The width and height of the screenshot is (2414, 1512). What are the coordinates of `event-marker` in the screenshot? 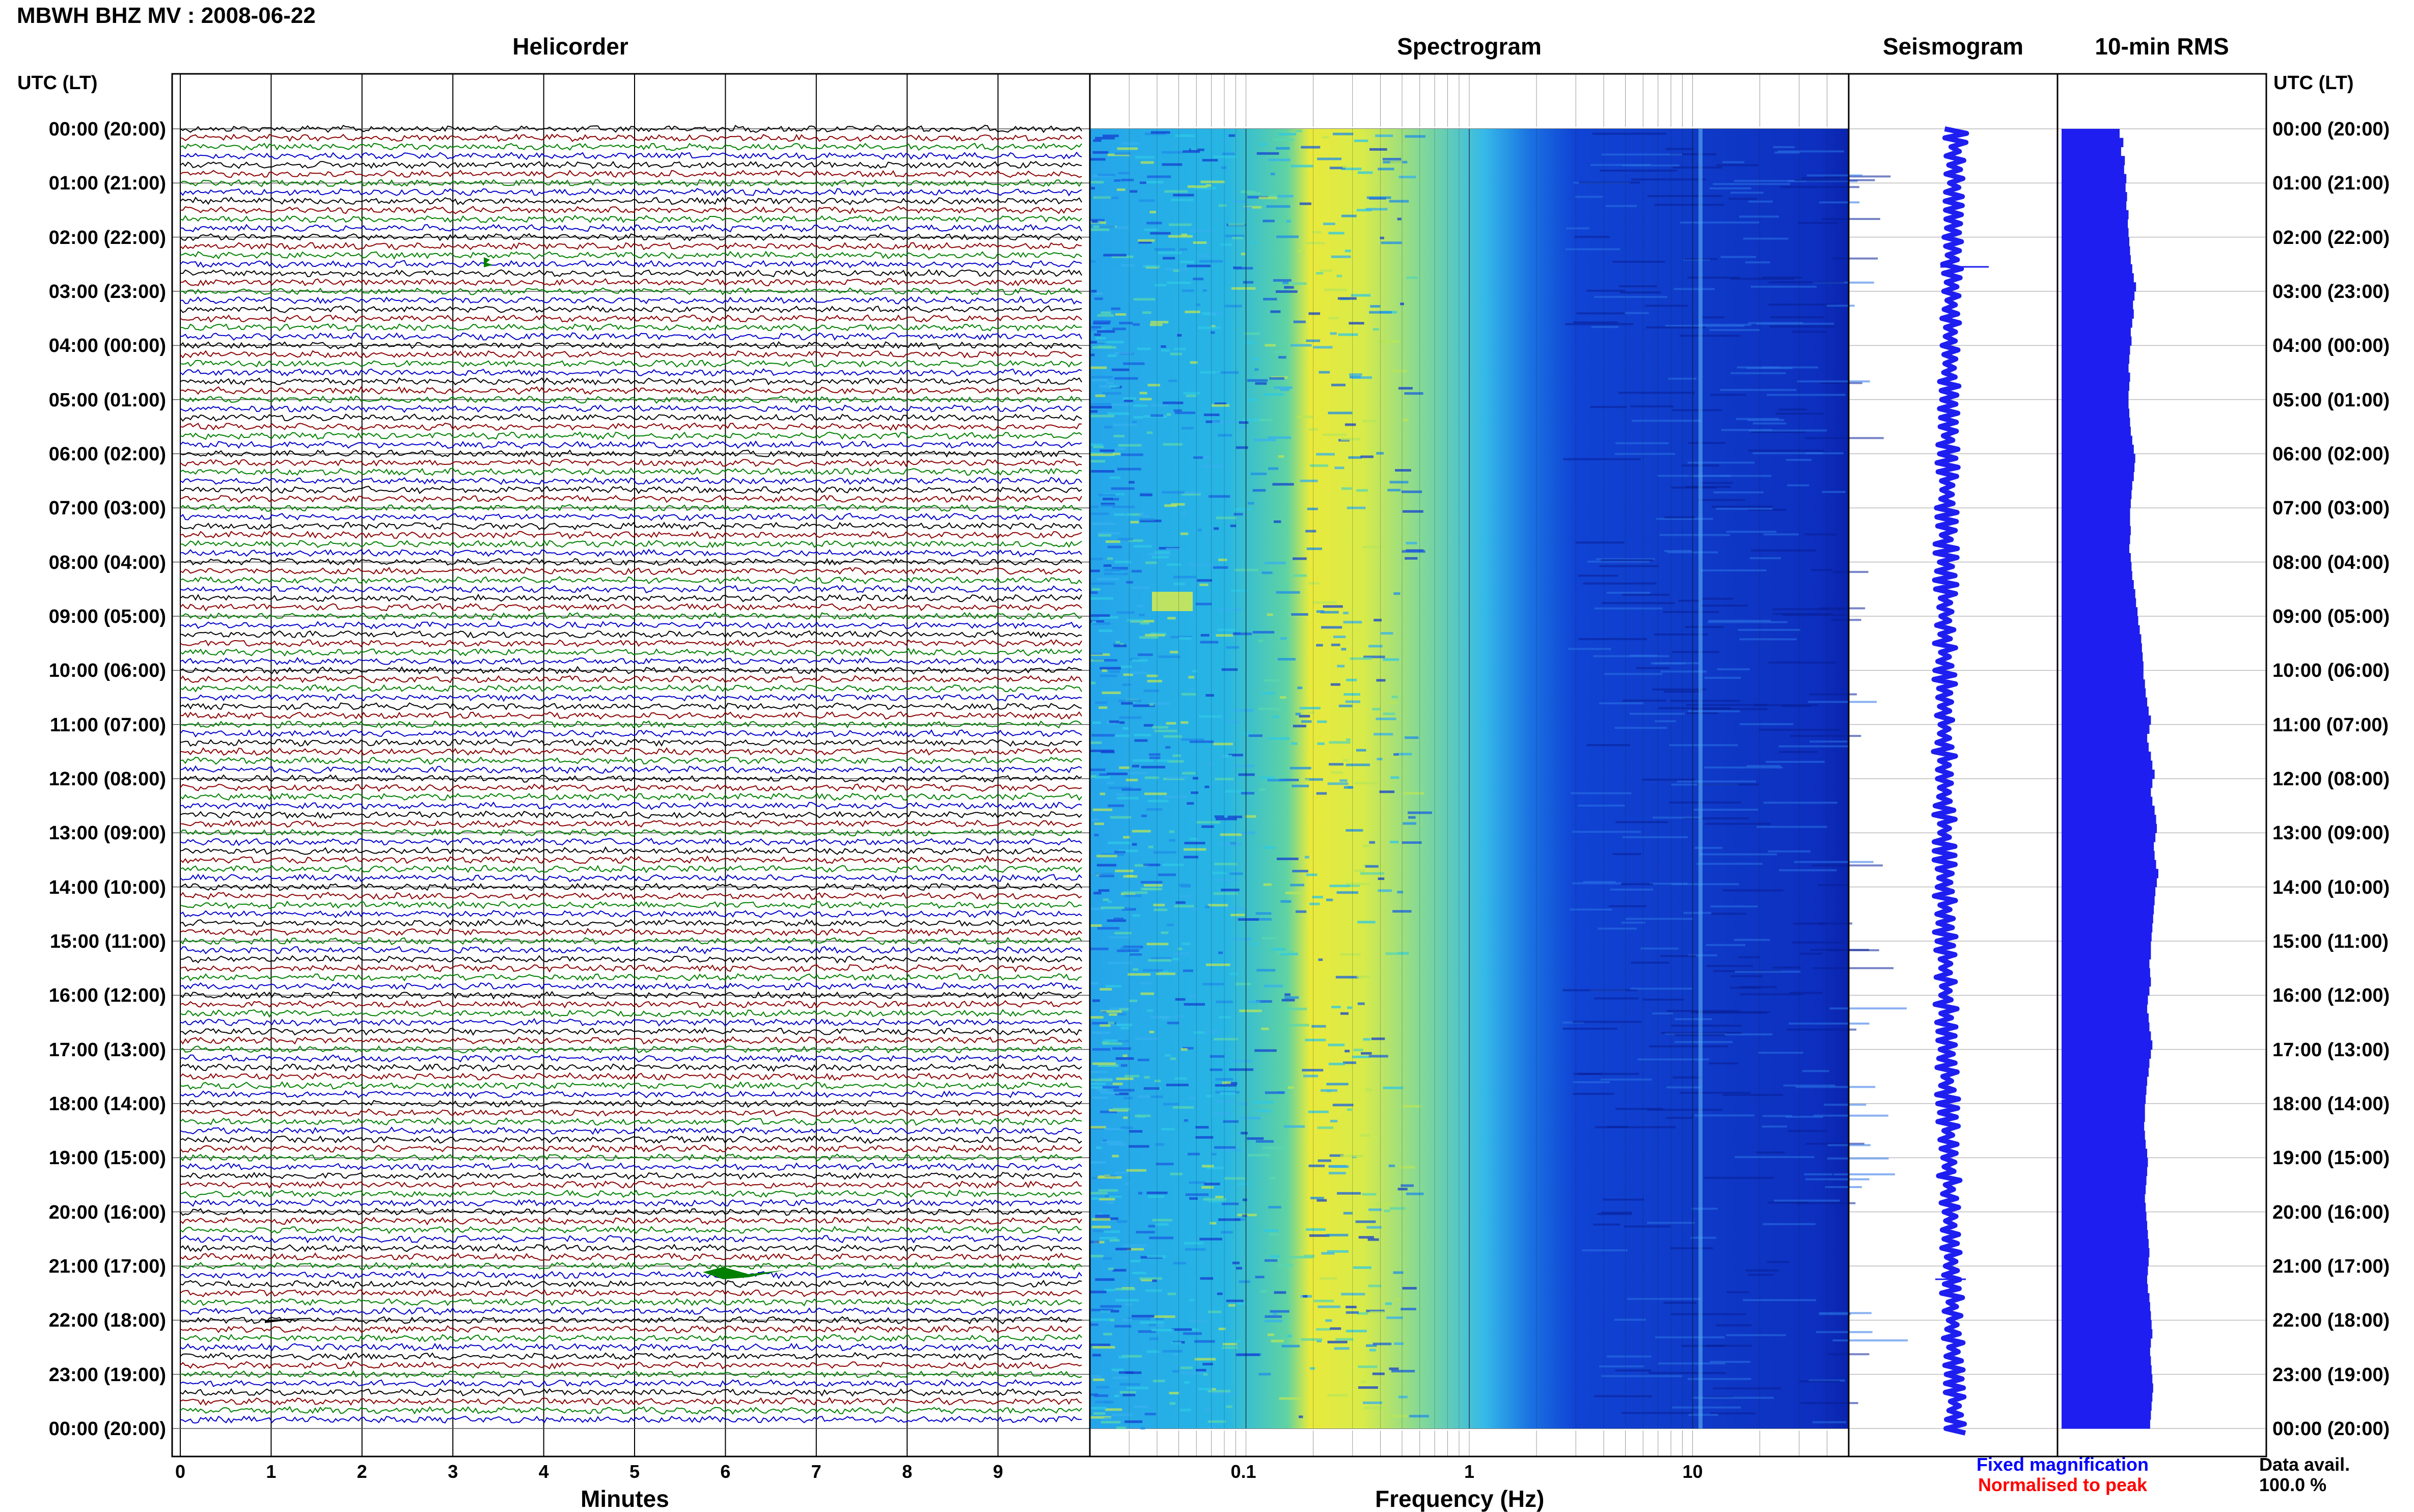 It's located at (488, 262).